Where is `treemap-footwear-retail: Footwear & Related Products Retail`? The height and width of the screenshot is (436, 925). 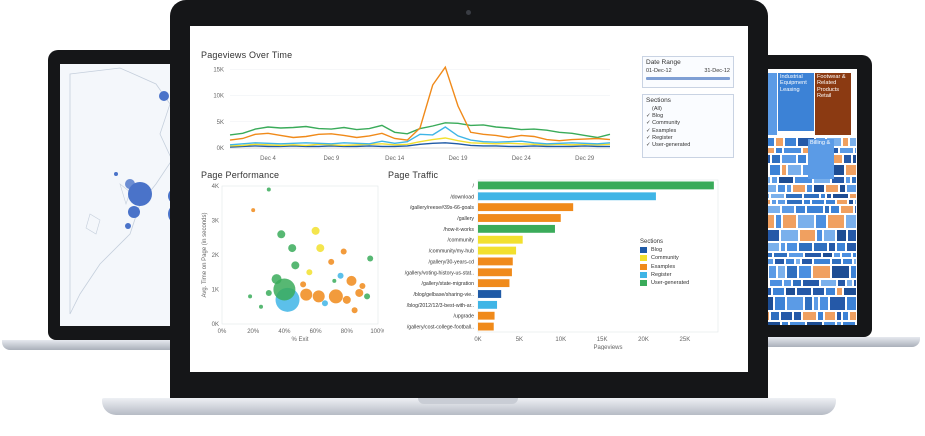 treemap-footwear-retail: Footwear & Related Products Retail is located at coordinates (833, 104).